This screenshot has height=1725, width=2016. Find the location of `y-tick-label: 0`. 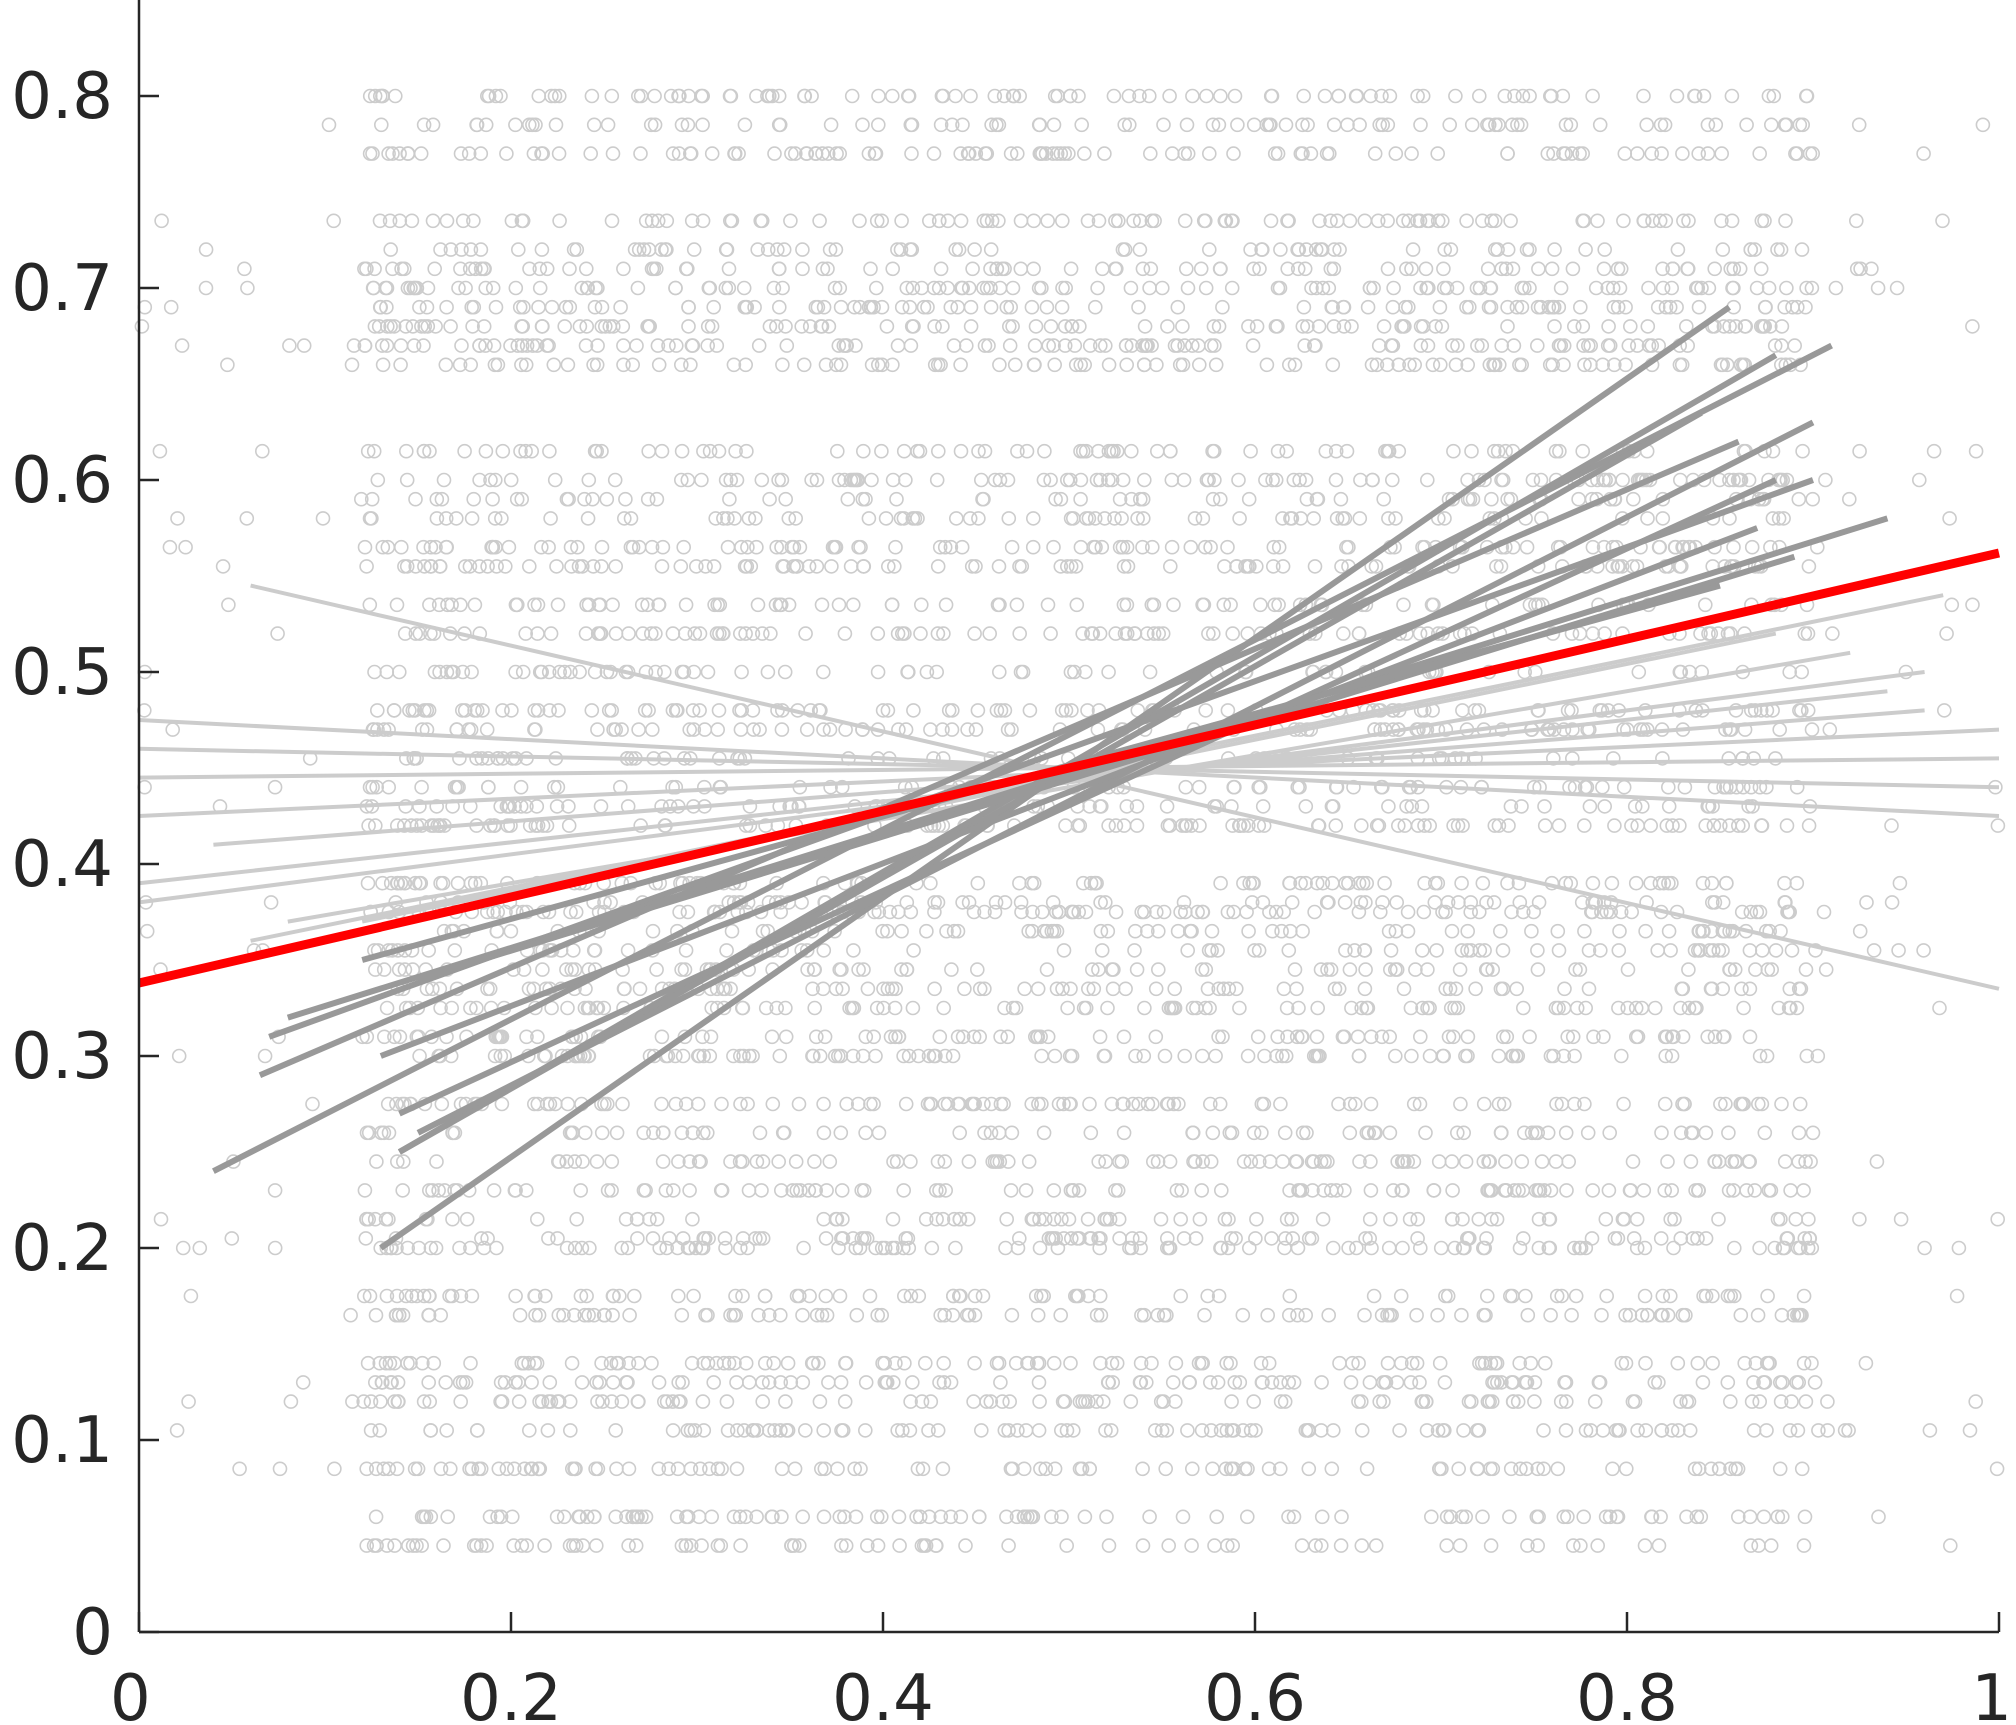

y-tick-label: 0 is located at coordinates (92, 1633).